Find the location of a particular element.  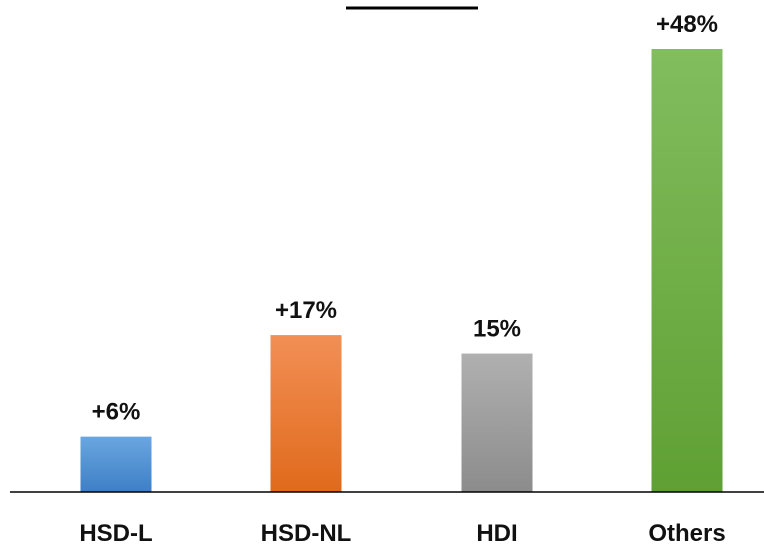

bar-others is located at coordinates (687, 270).